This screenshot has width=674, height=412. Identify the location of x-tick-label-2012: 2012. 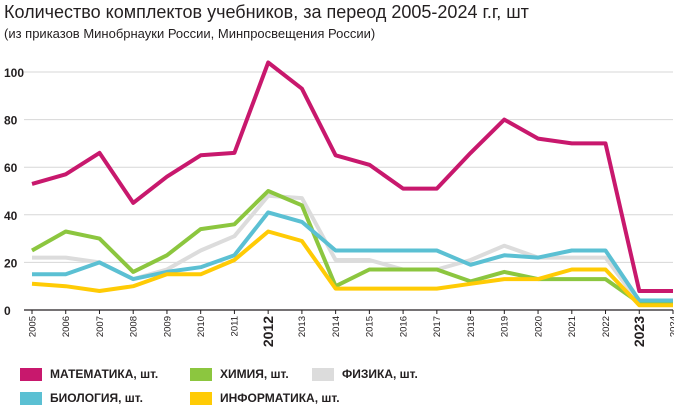
(268, 331).